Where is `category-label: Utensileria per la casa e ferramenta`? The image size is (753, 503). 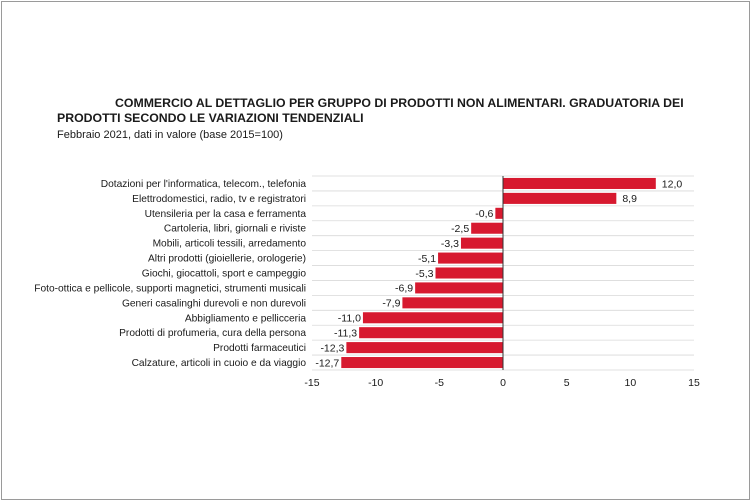
category-label: Utensileria per la casa e ferramenta is located at coordinates (226, 214).